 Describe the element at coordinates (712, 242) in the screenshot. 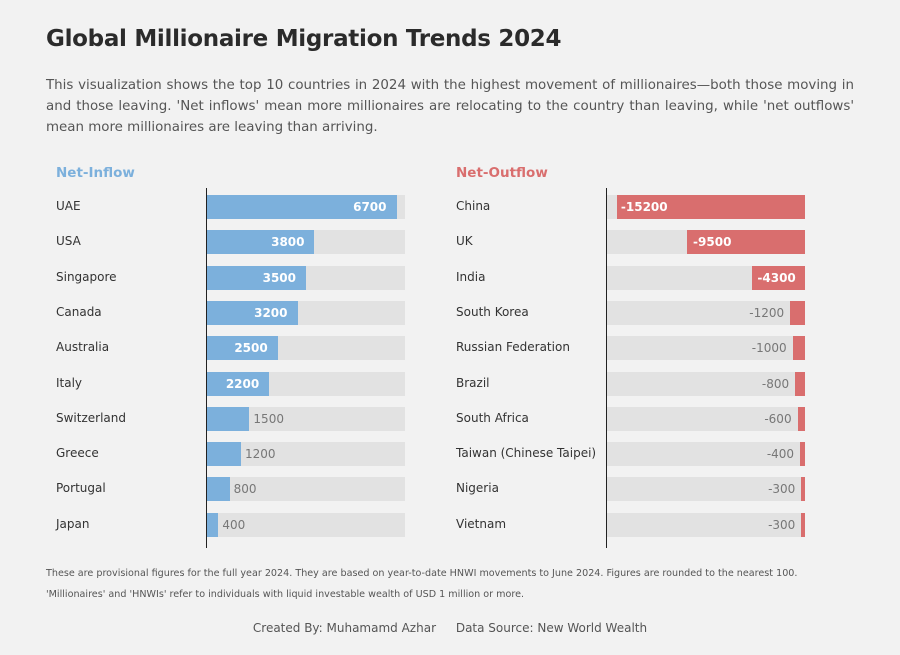

I see `value-label: -9500` at that location.